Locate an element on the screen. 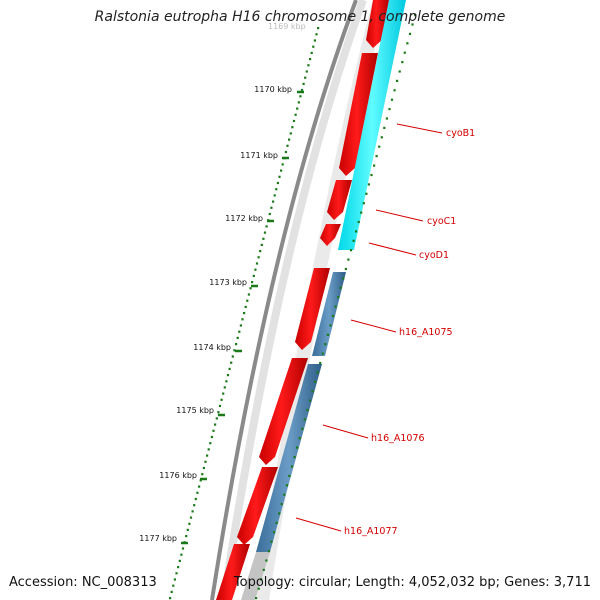 The image size is (600, 600). gene-label-cyoB1: cyoB1 is located at coordinates (460, 133).